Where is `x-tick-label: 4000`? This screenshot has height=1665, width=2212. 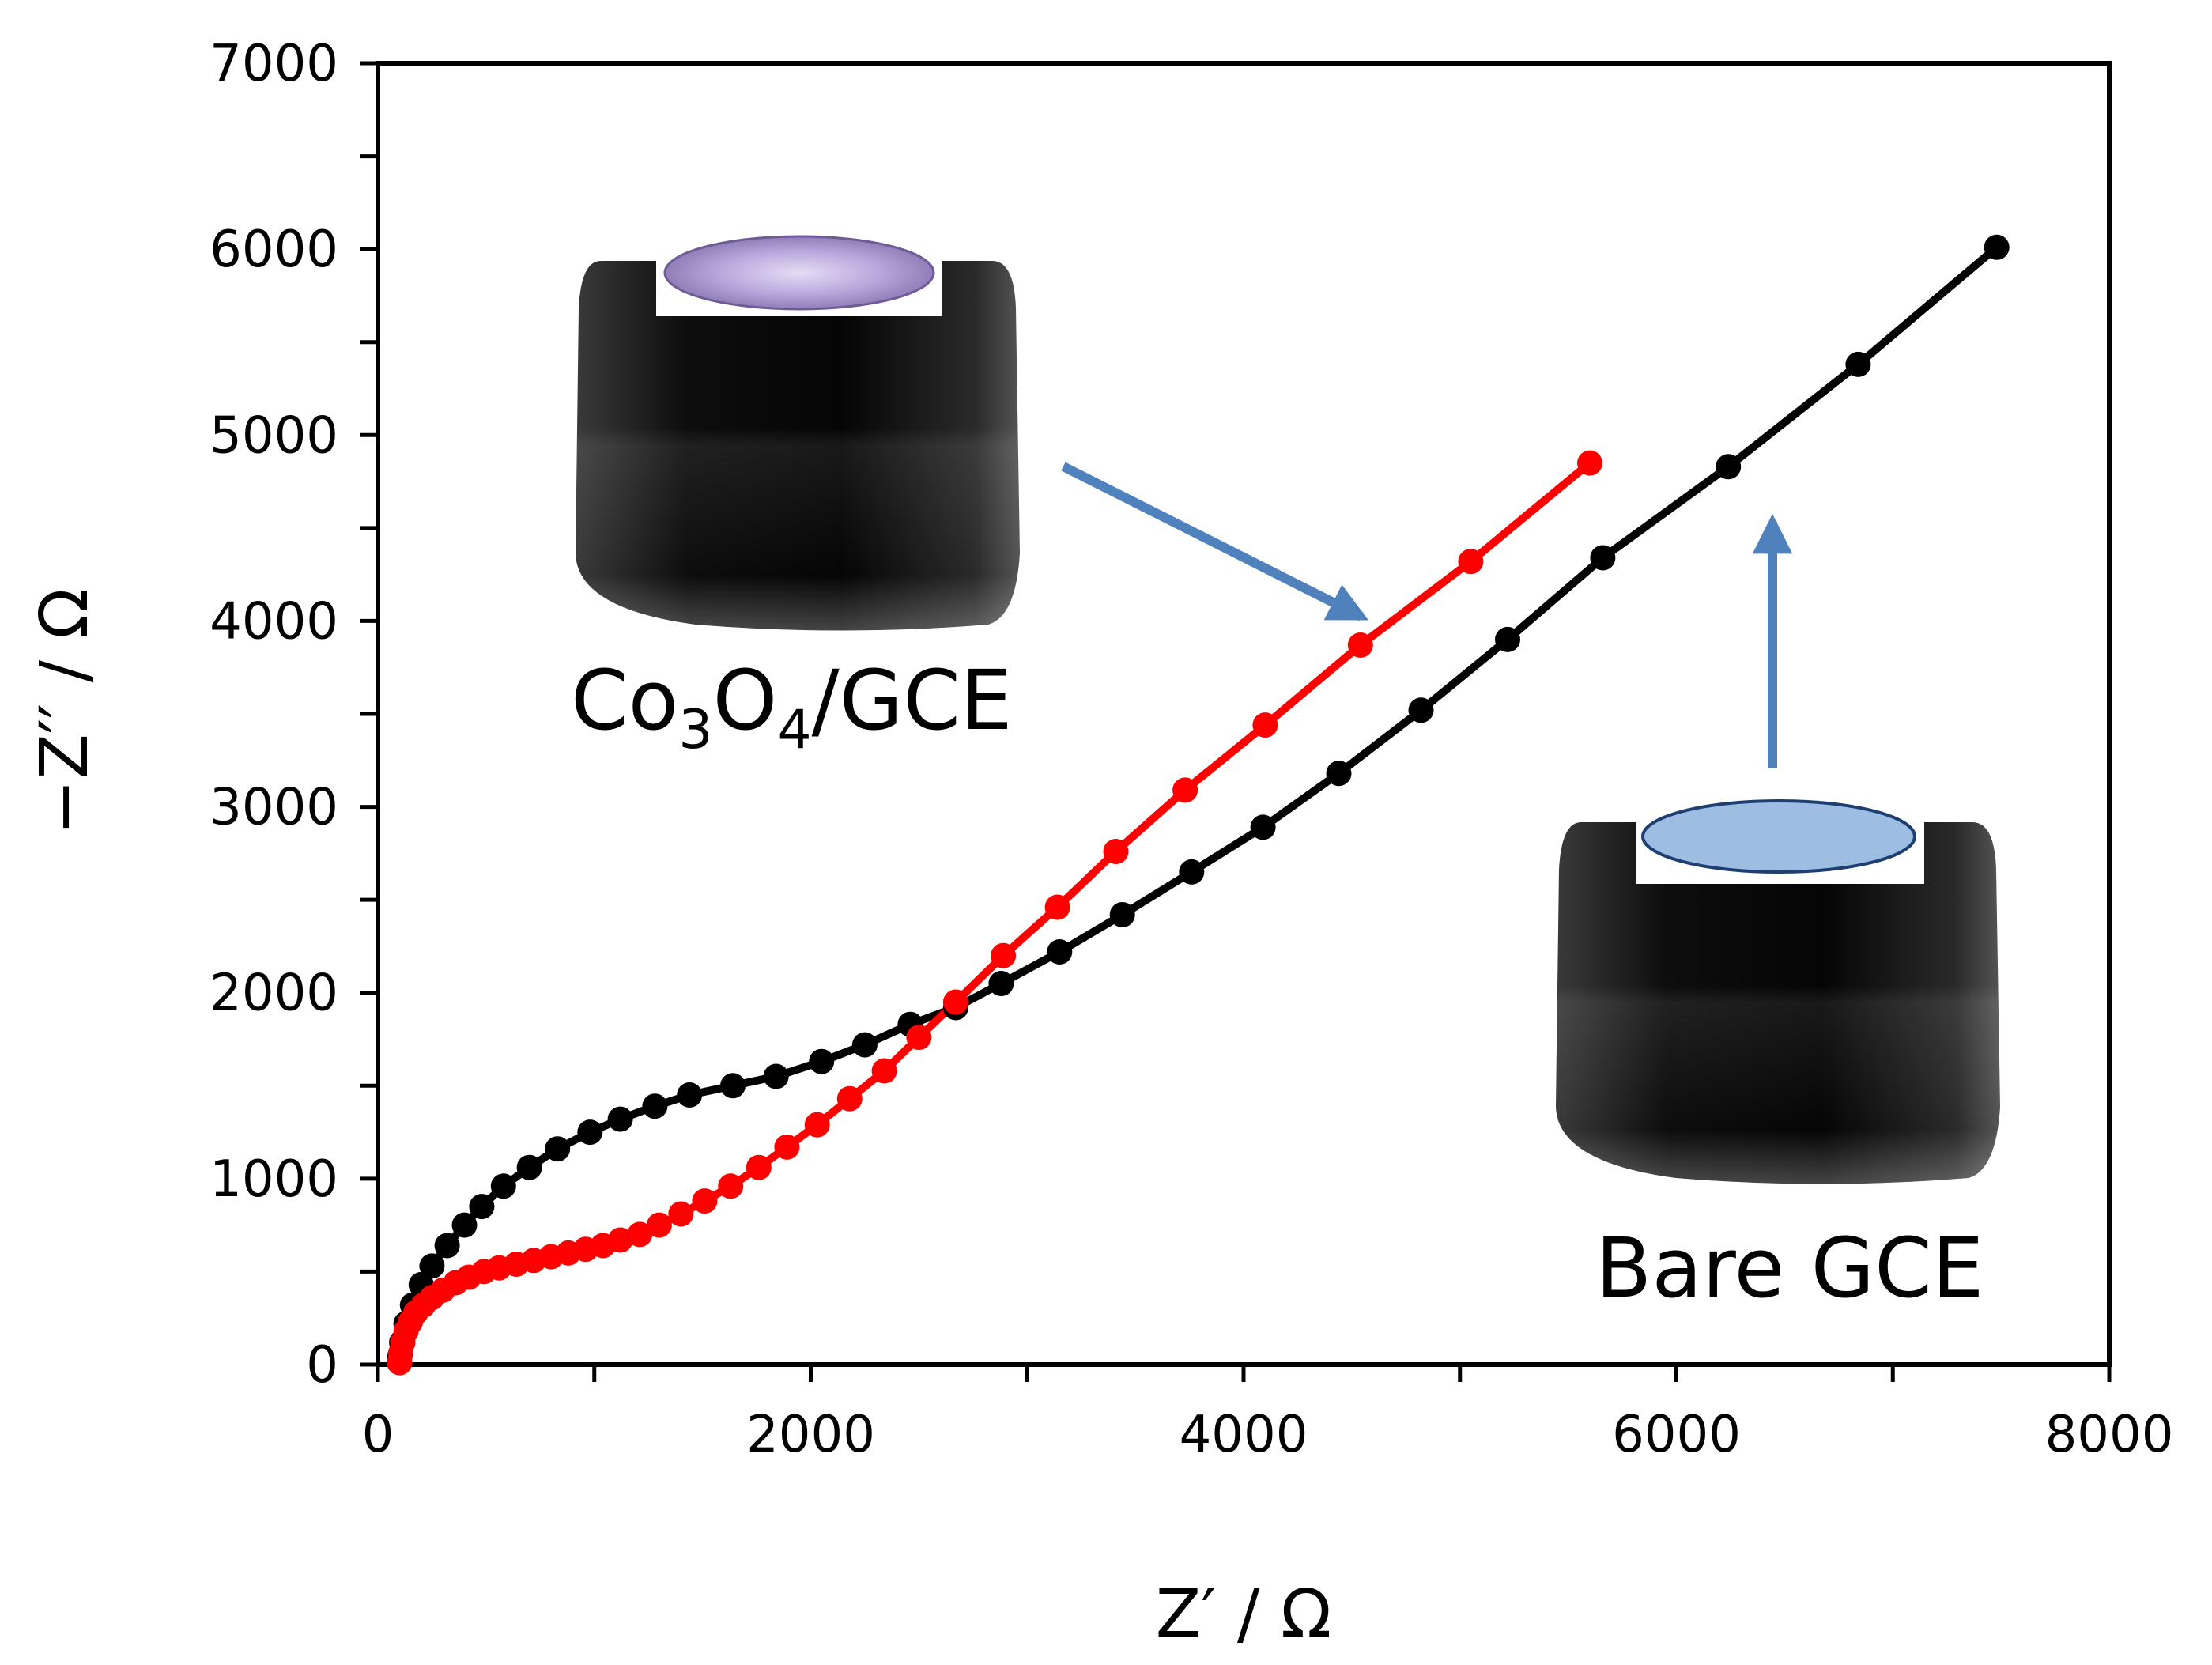 x-tick-label: 4000 is located at coordinates (1244, 1435).